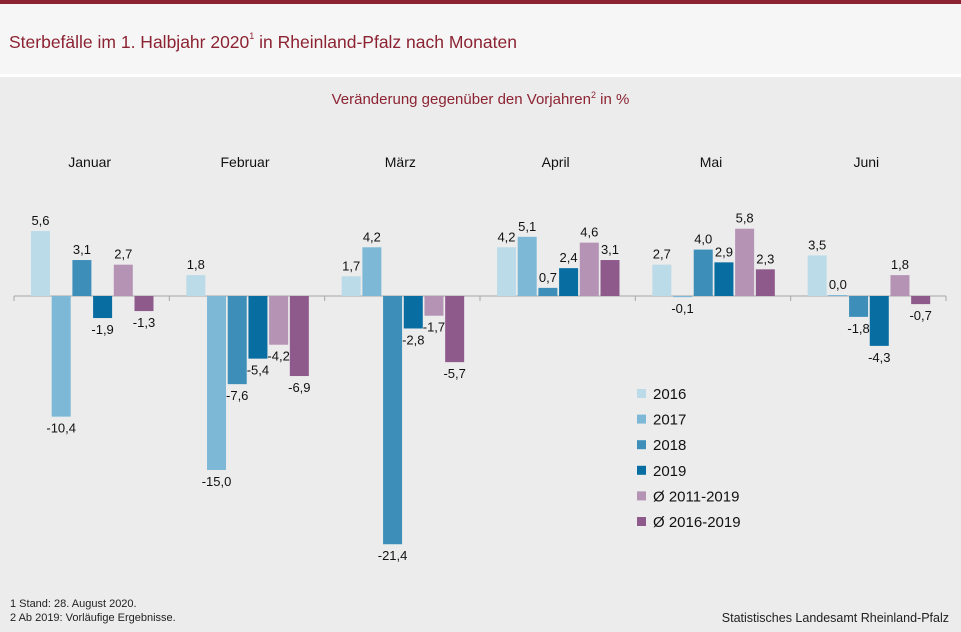  Describe the element at coordinates (669, 445) in the screenshot. I see `legend-label-2: 2018` at that location.